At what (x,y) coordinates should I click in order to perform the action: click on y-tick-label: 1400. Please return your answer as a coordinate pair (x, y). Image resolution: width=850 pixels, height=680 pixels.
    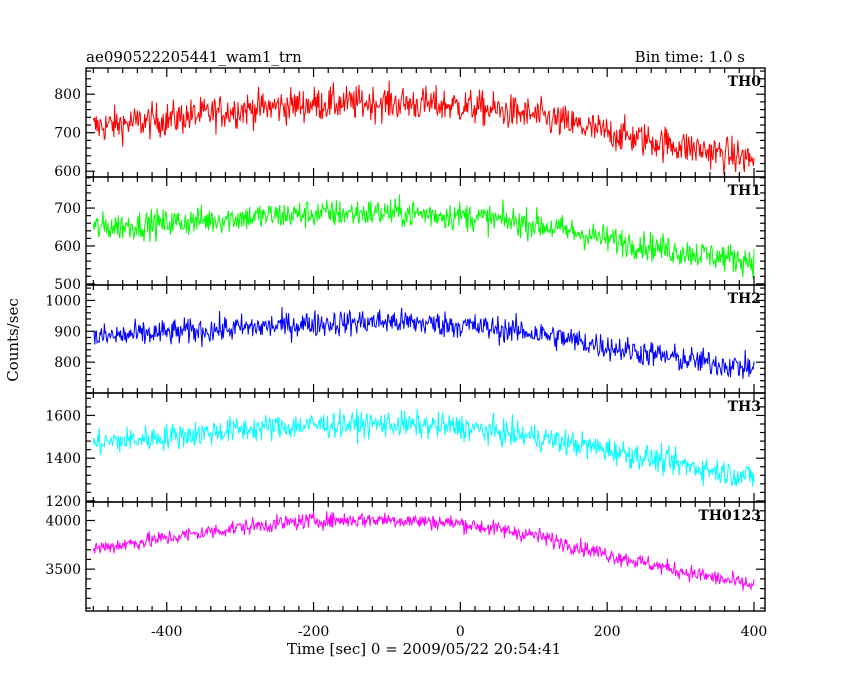
    Looking at the image, I should click on (63, 459).